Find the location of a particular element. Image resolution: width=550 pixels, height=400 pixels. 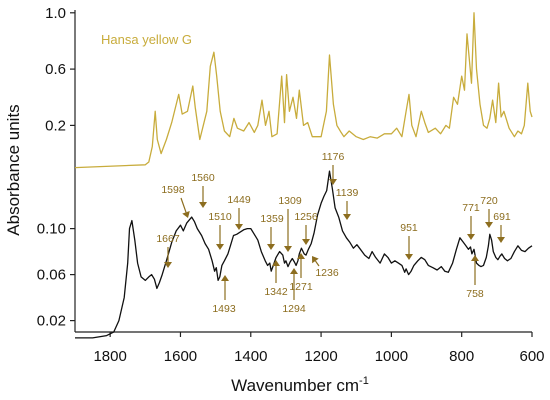

peak-label: 1667 is located at coordinates (168, 239).